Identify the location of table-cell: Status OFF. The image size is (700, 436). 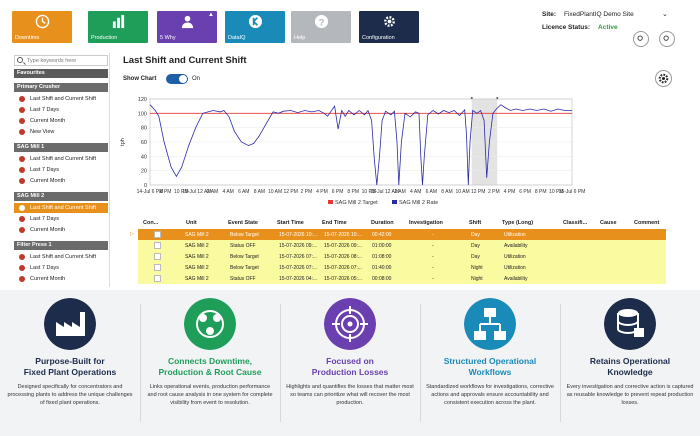
(243, 246).